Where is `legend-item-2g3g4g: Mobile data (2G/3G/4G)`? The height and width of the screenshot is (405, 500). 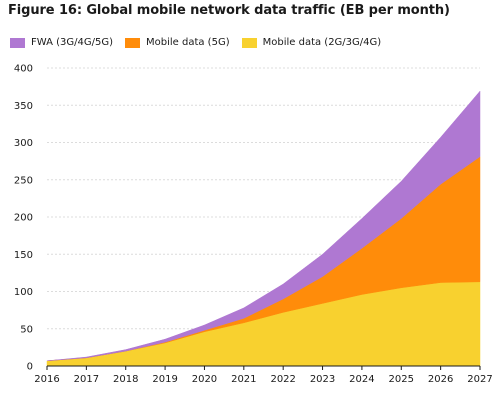
legend-item-2g3g4g: Mobile data (2G/3G/4G) is located at coordinates (311, 42).